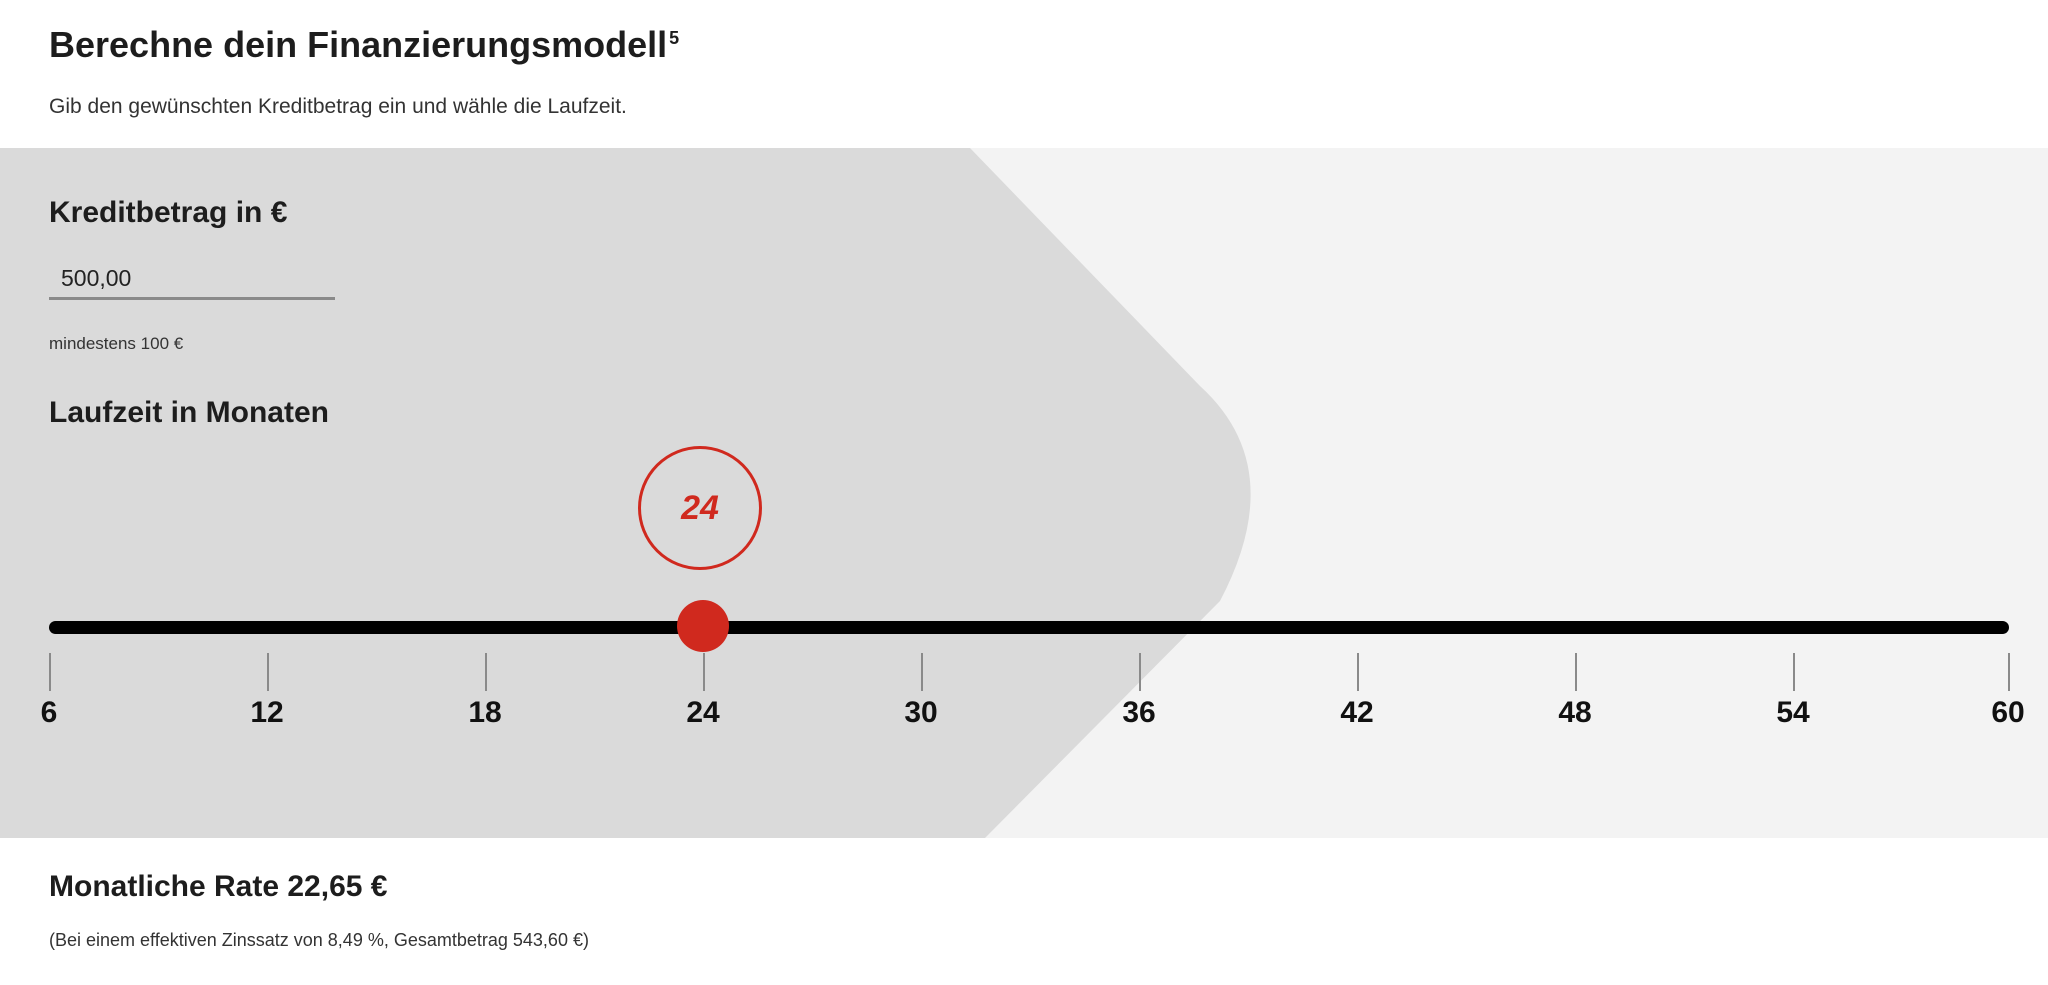 This screenshot has width=2048, height=985. What do you see at coordinates (218, 886) in the screenshot?
I see `monthly-rate: Monatliche Rate 22,65 €` at bounding box center [218, 886].